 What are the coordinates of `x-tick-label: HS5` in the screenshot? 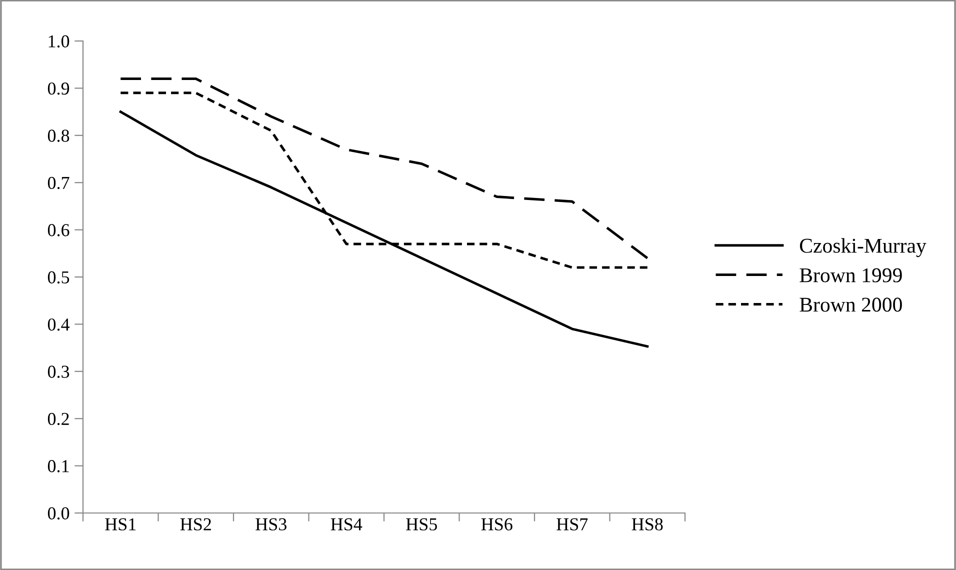 It's located at (421, 524).